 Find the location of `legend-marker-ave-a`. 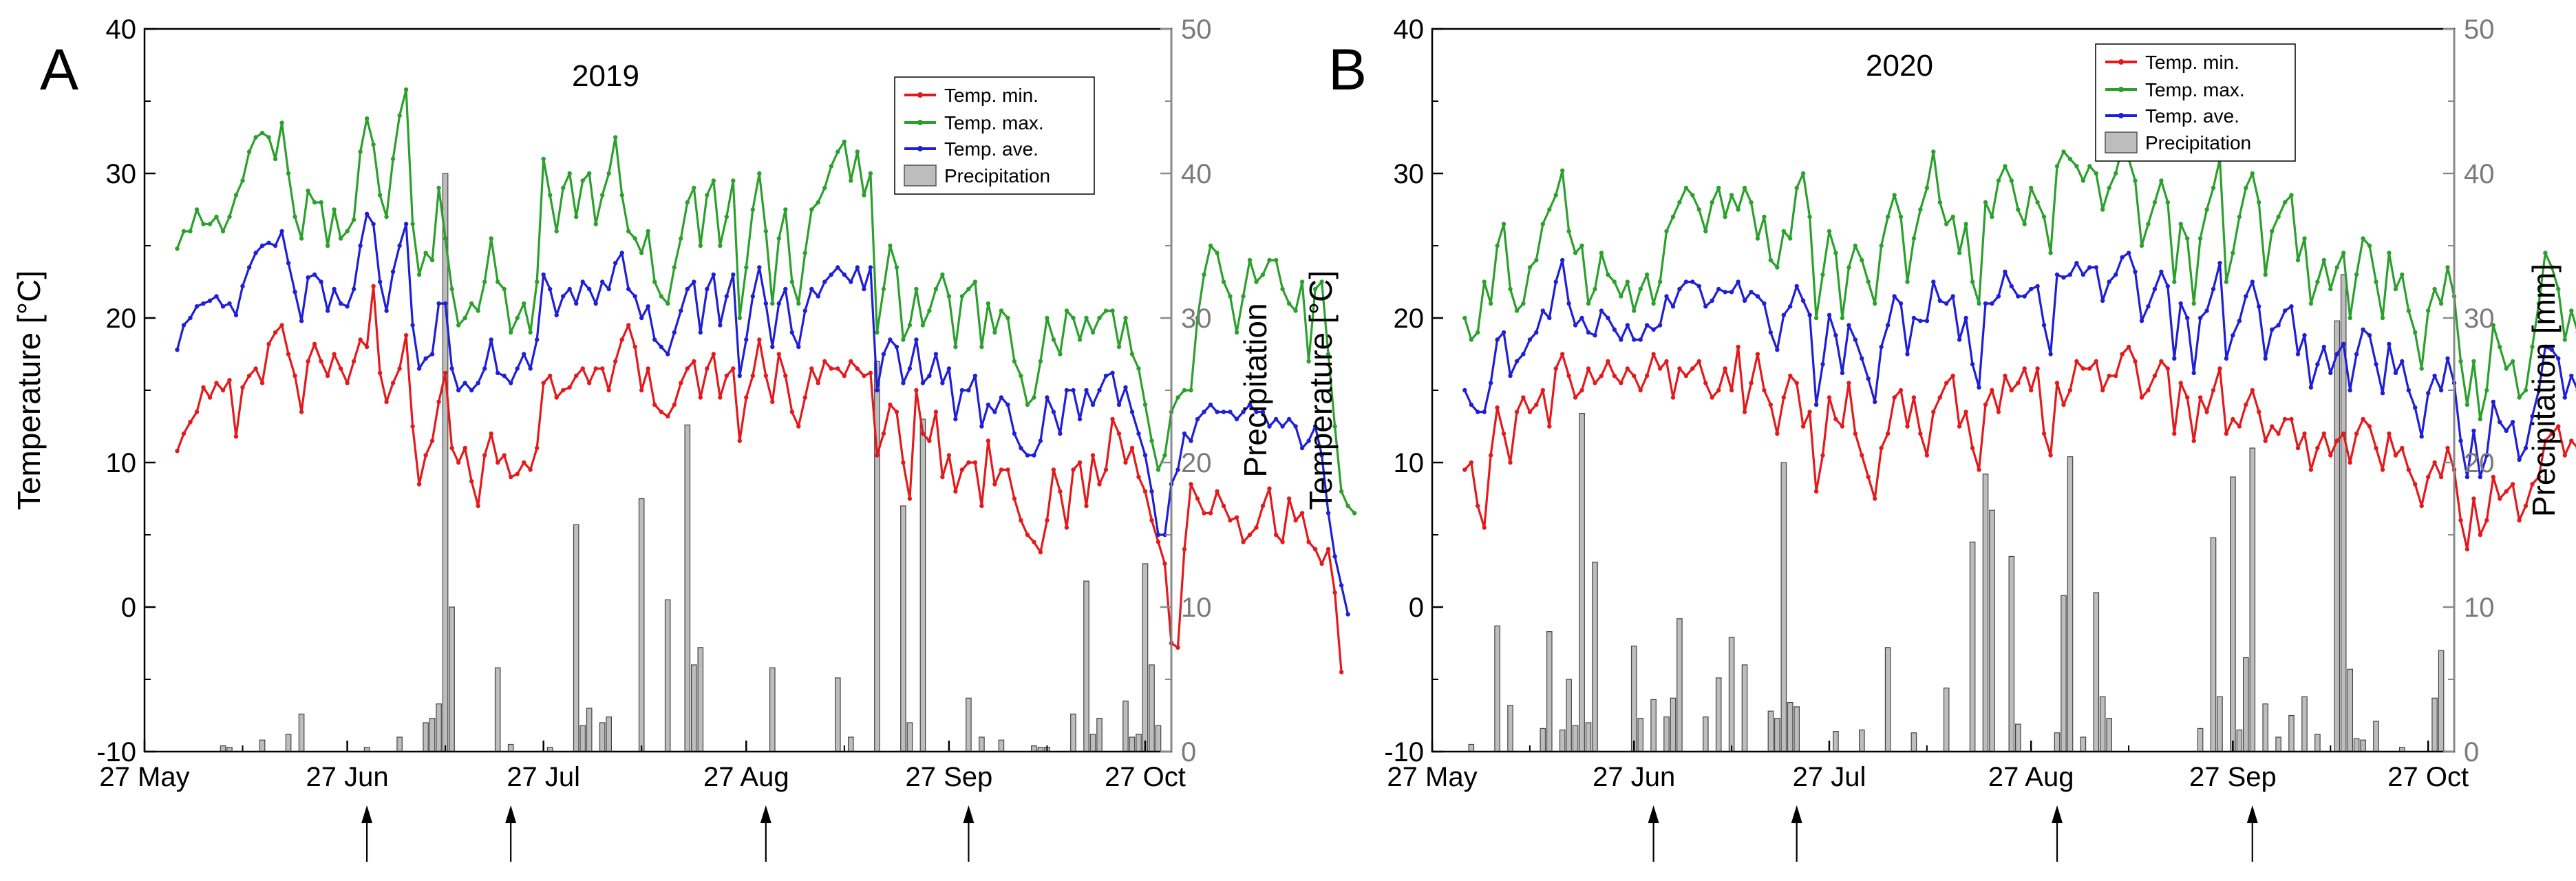

legend-marker-ave-a is located at coordinates (920, 148).